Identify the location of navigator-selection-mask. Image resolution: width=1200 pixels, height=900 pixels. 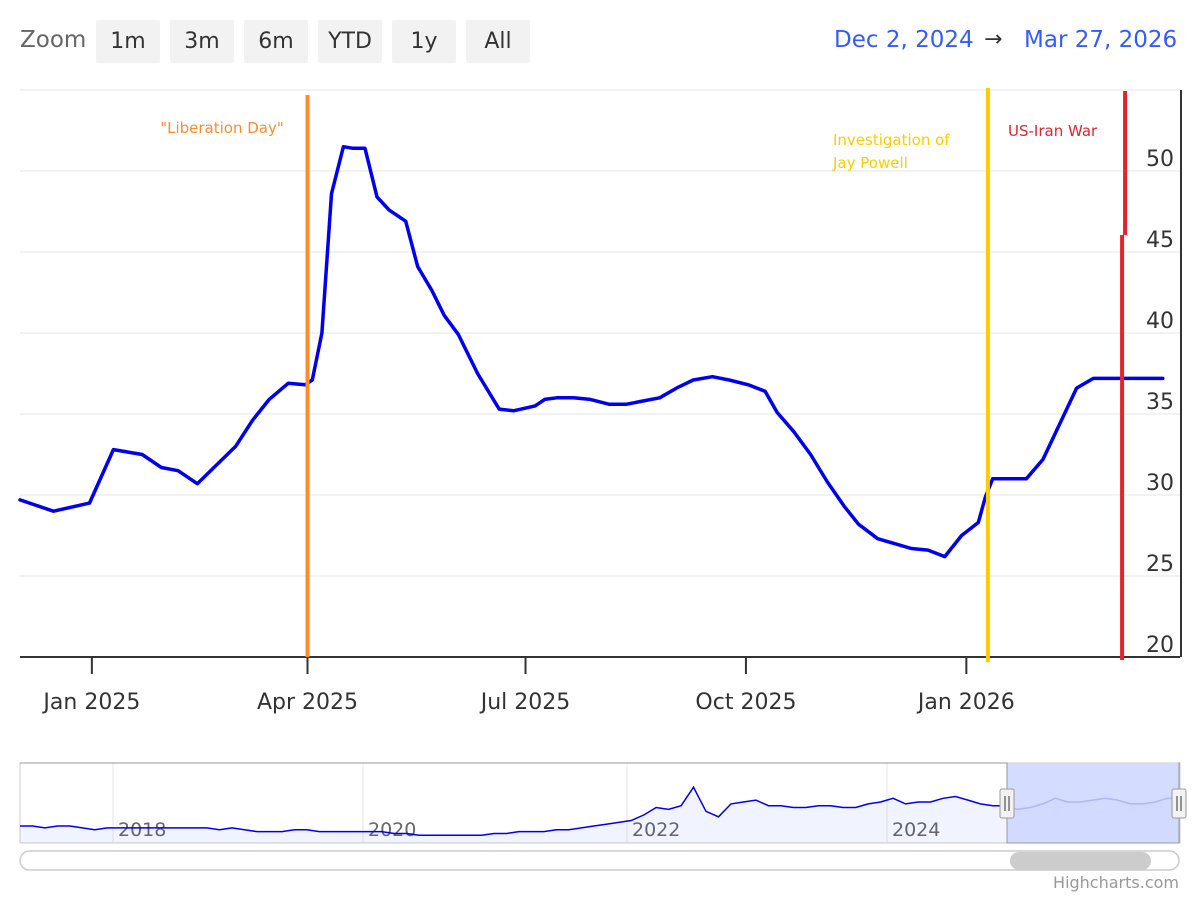
(1093, 803).